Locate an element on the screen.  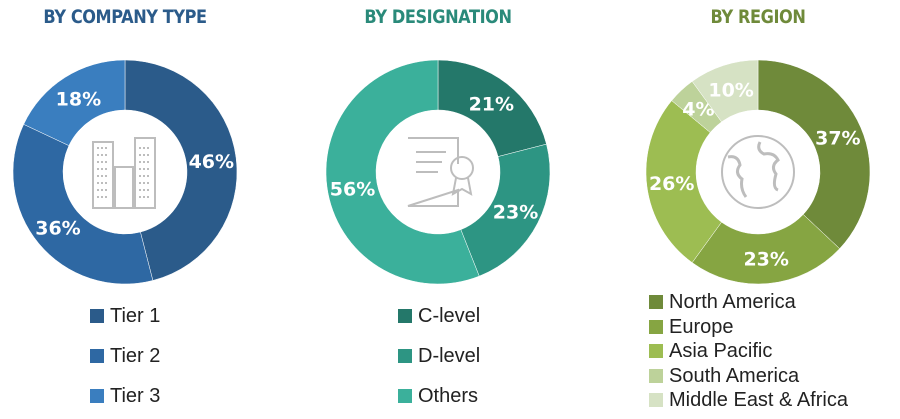
legend-label: D-level is located at coordinates (449, 356).